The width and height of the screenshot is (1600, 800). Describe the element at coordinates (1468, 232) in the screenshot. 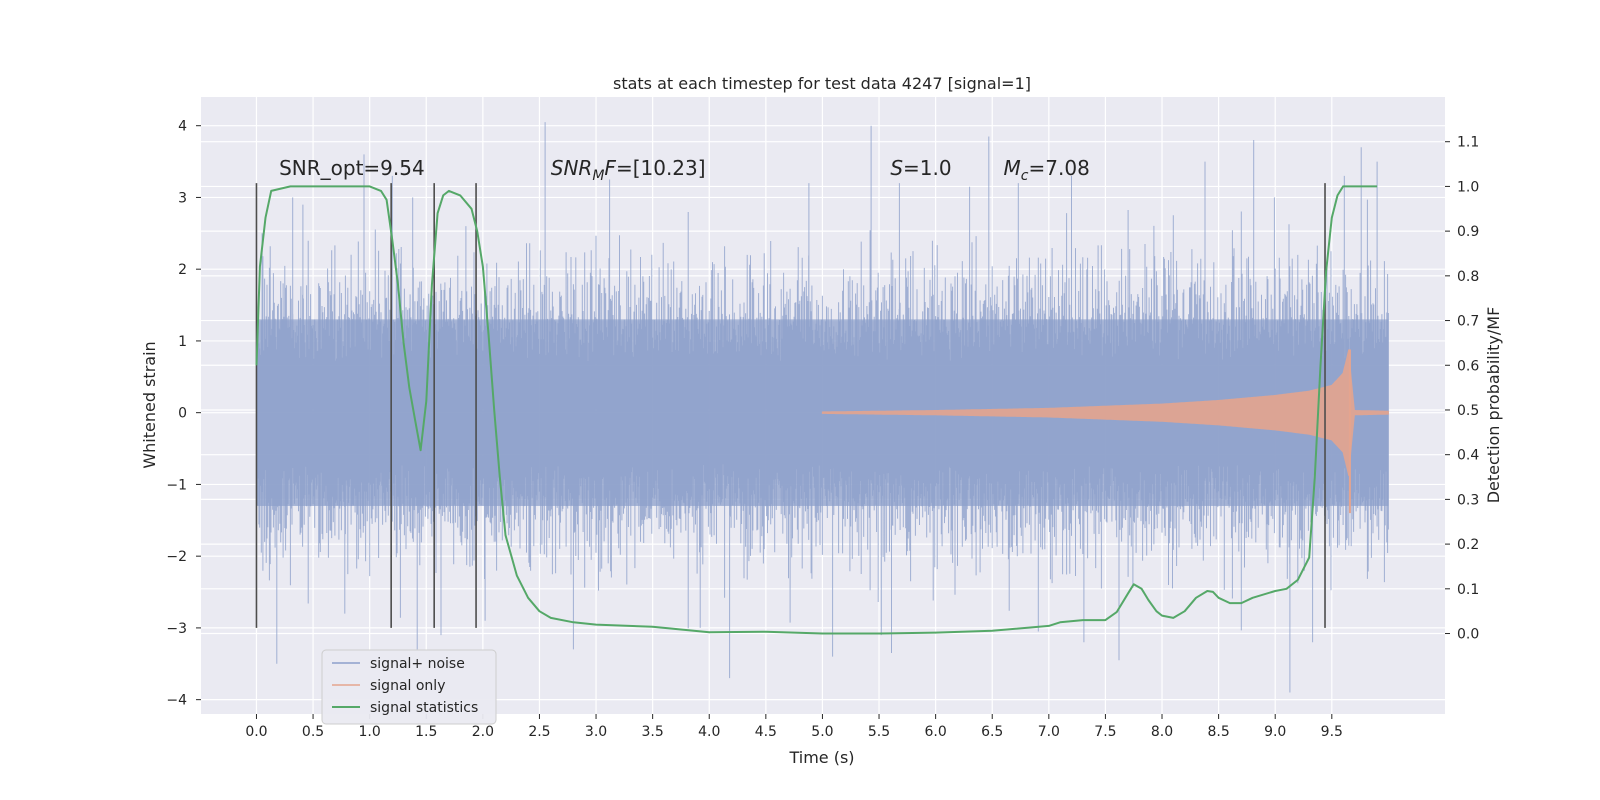

I see `y2-tick-label: 0.9` at that location.